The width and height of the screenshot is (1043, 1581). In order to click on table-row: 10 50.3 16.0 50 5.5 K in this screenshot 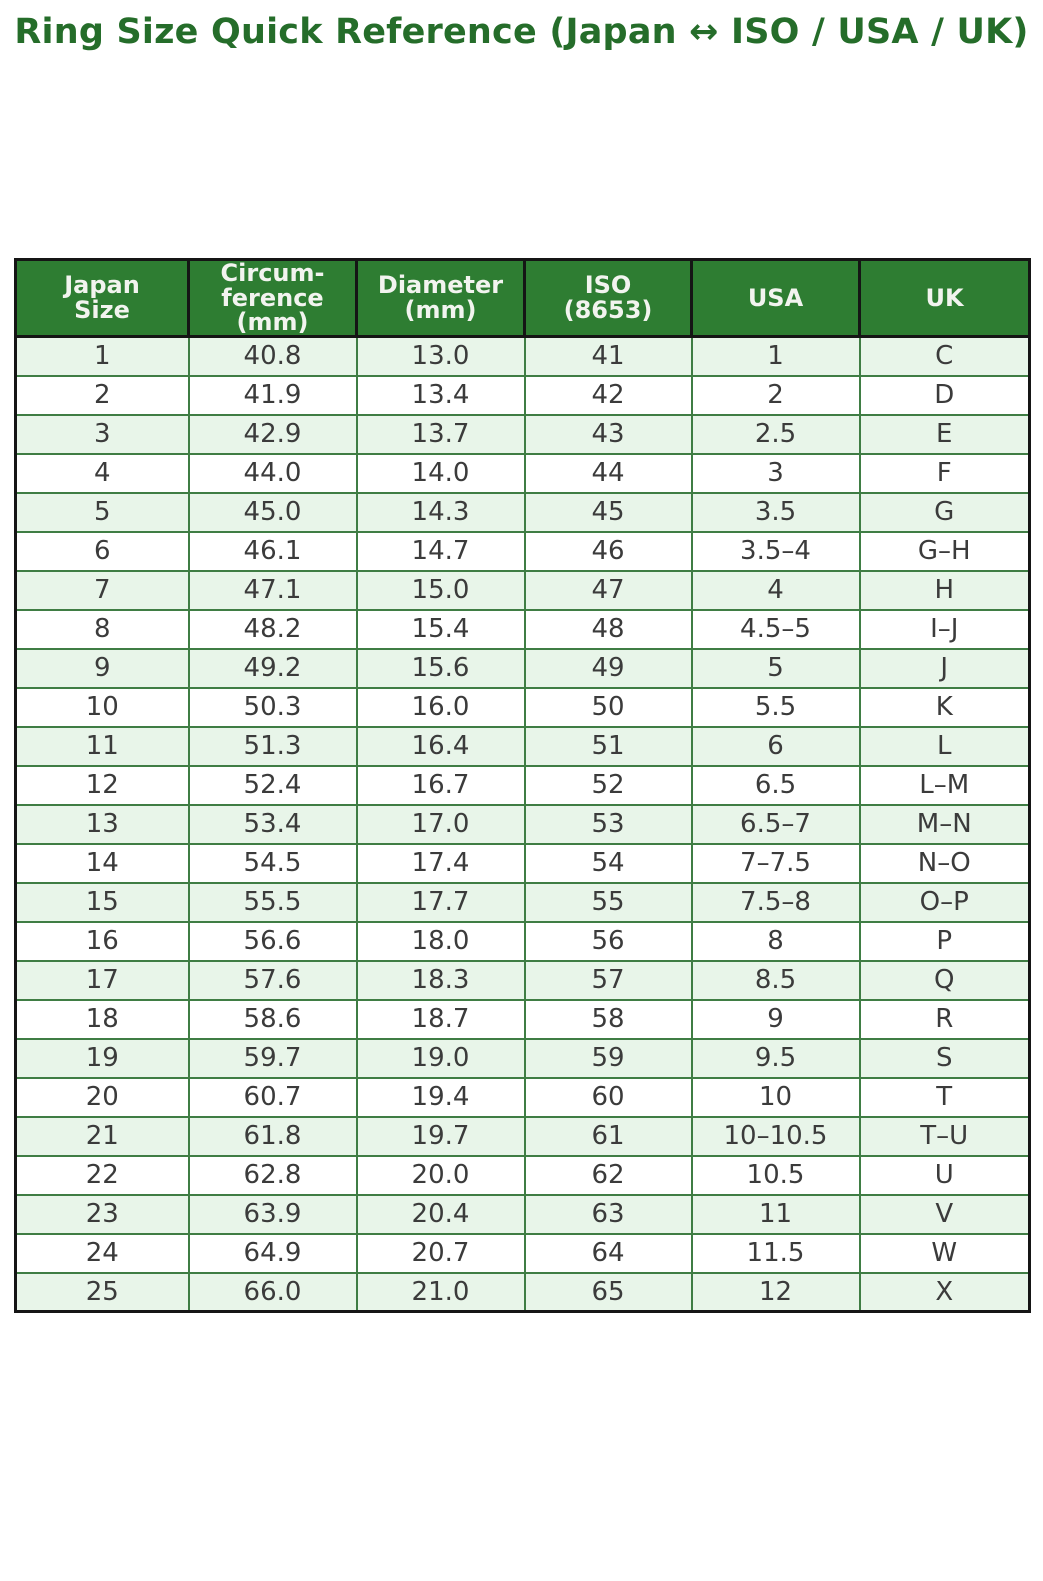, I will do `click(522, 707)`.